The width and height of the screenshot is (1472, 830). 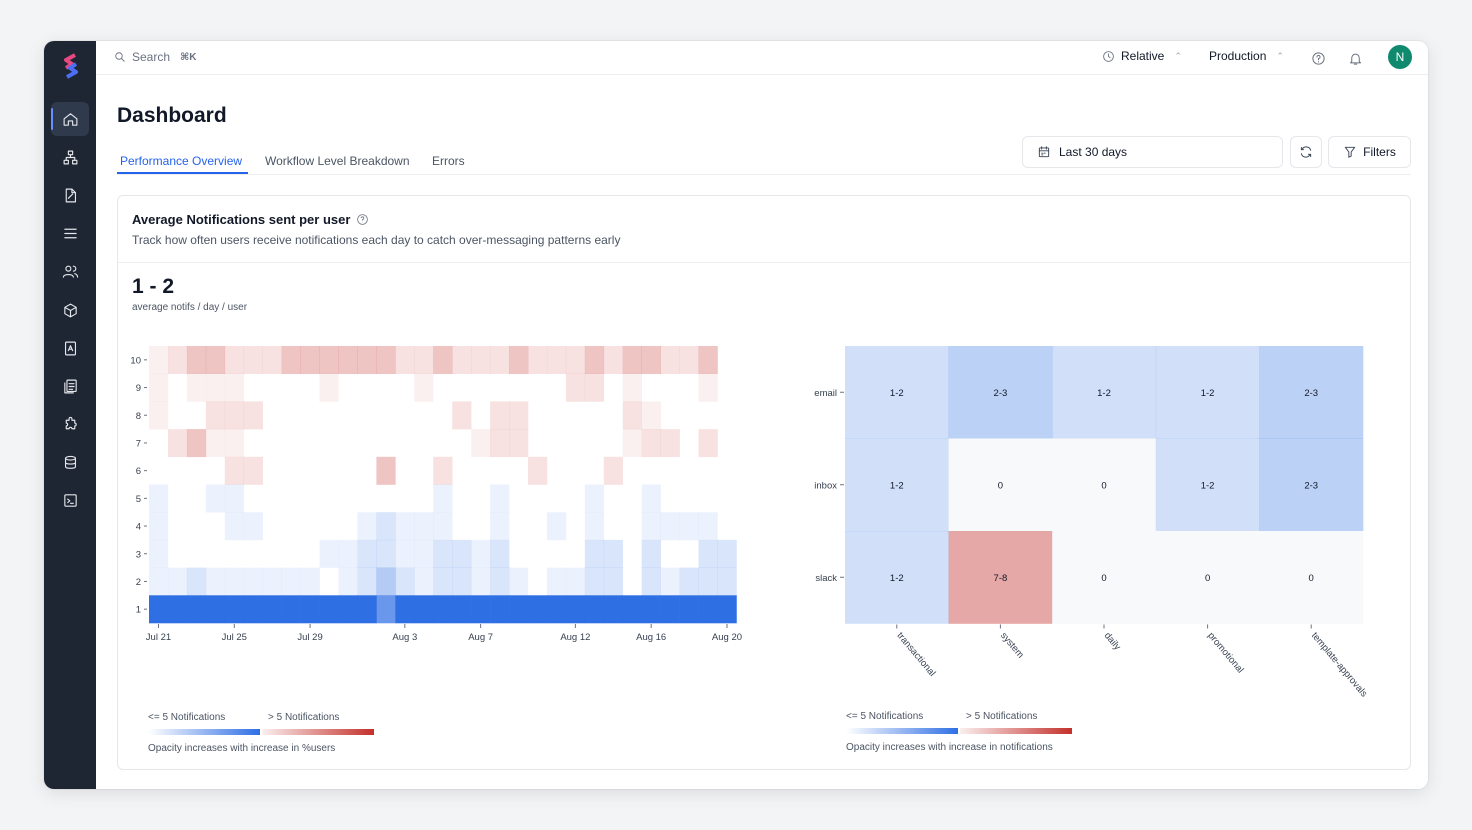 I want to click on nav-objects, so click(x=70, y=310).